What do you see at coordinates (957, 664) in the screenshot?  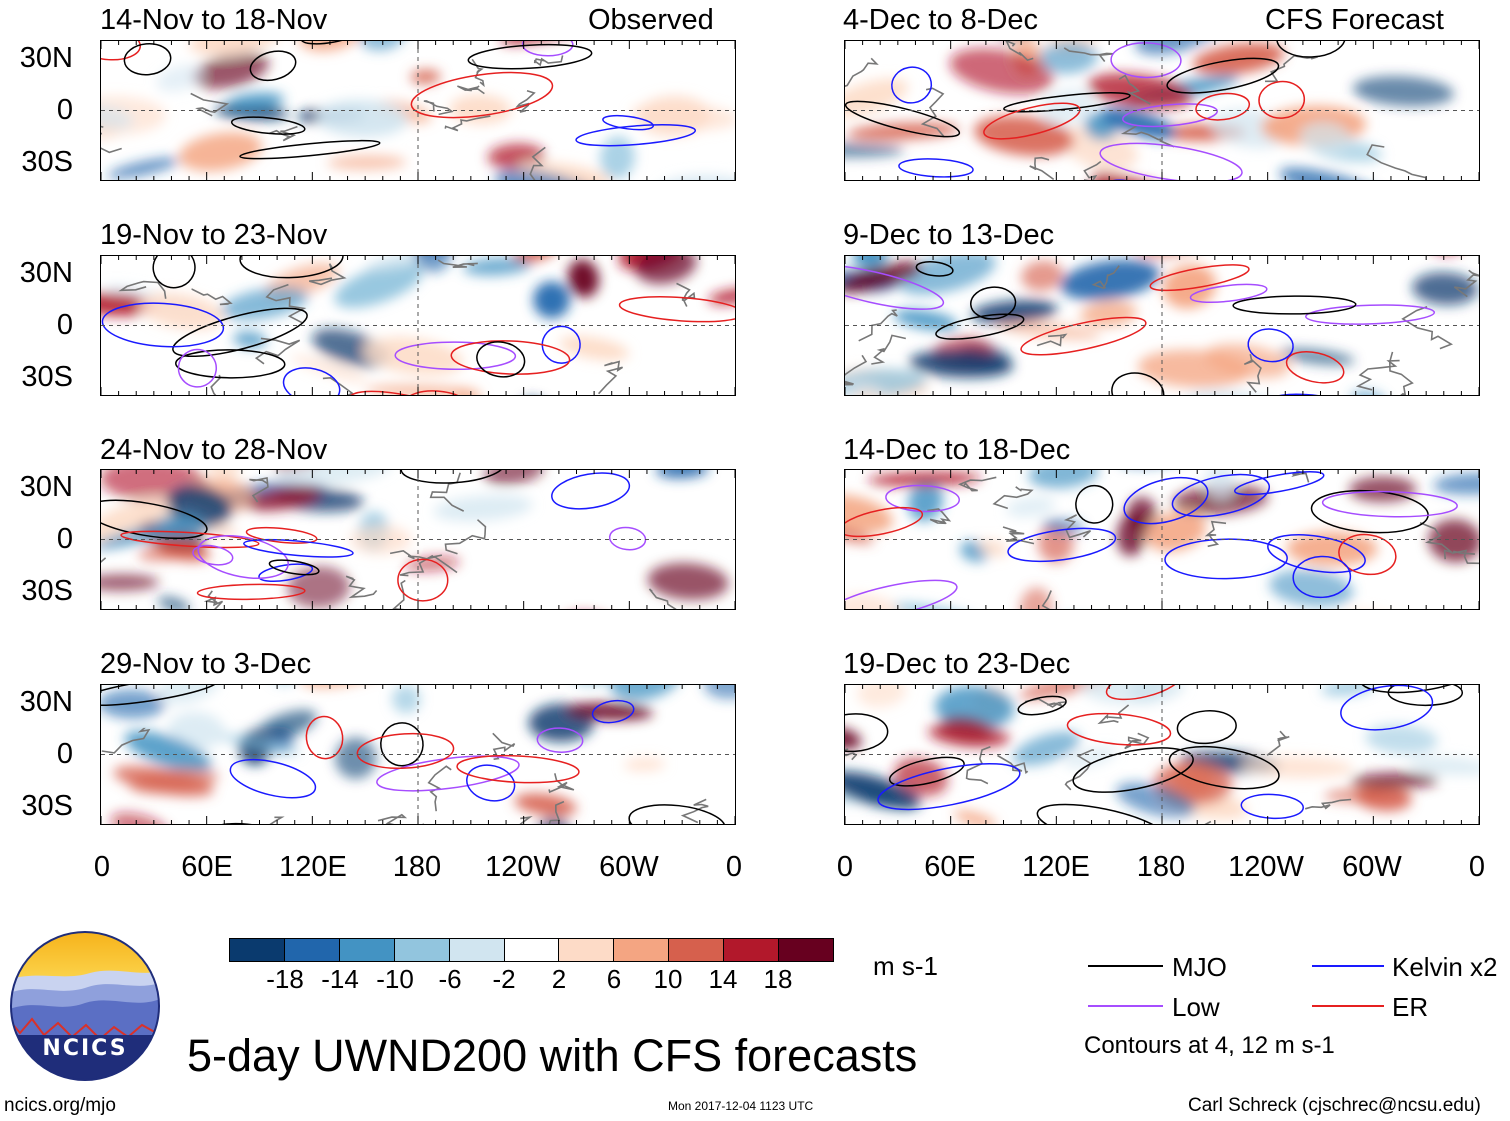 I see `panel-title-right-4: 19-Dec to 23-Dec` at bounding box center [957, 664].